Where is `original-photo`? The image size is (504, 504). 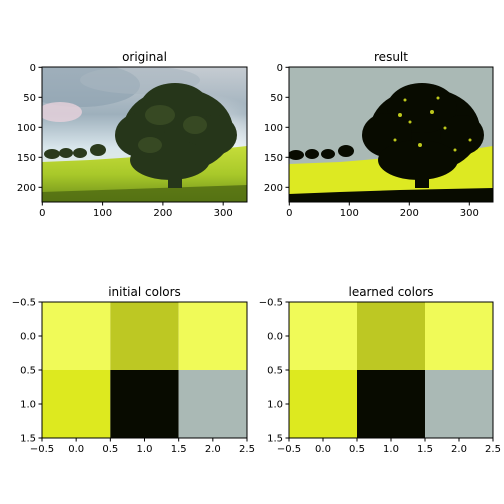 original-photo is located at coordinates (144, 134).